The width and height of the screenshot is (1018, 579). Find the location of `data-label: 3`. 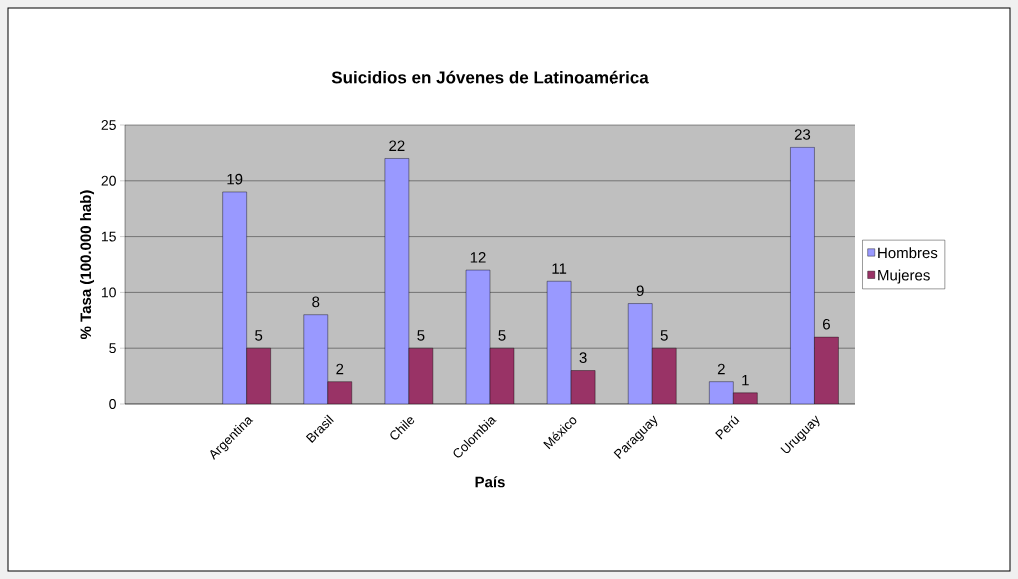

data-label: 3 is located at coordinates (583, 357).